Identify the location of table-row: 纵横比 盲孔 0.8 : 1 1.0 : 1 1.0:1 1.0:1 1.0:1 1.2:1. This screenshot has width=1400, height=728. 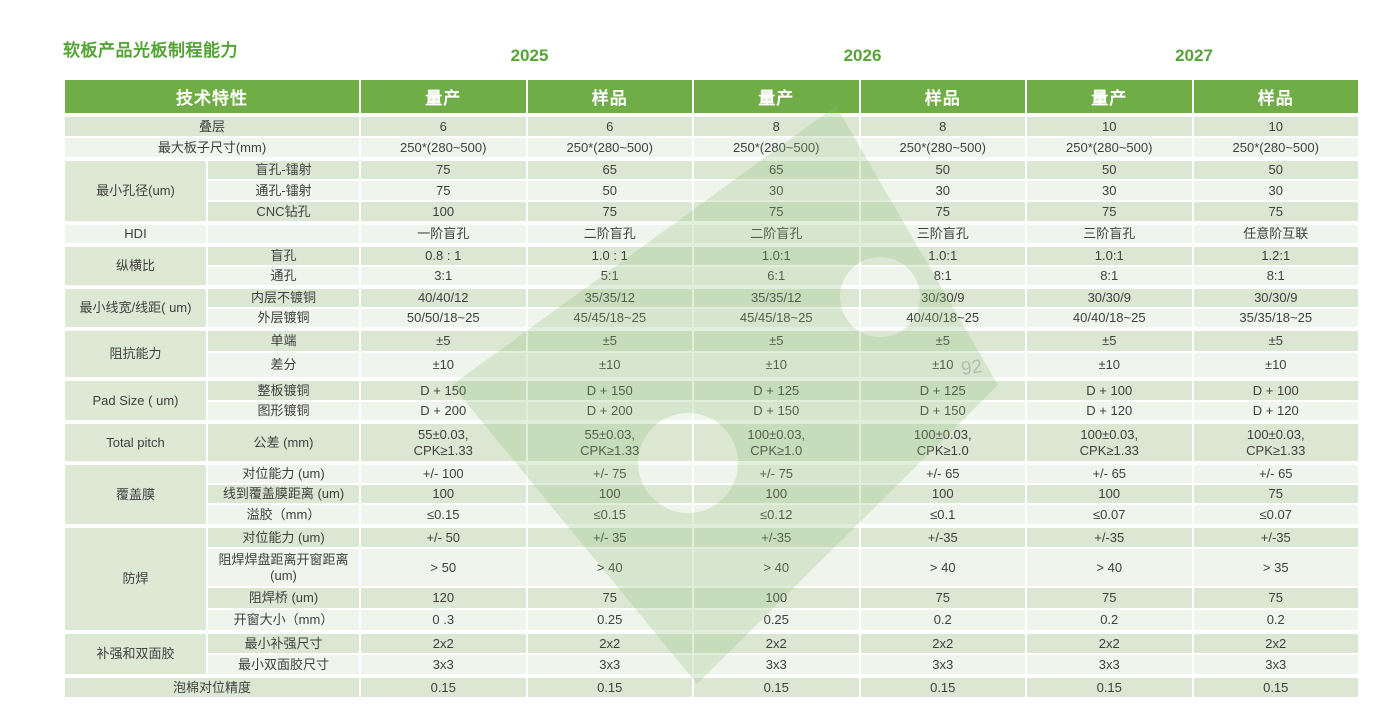
(711, 265).